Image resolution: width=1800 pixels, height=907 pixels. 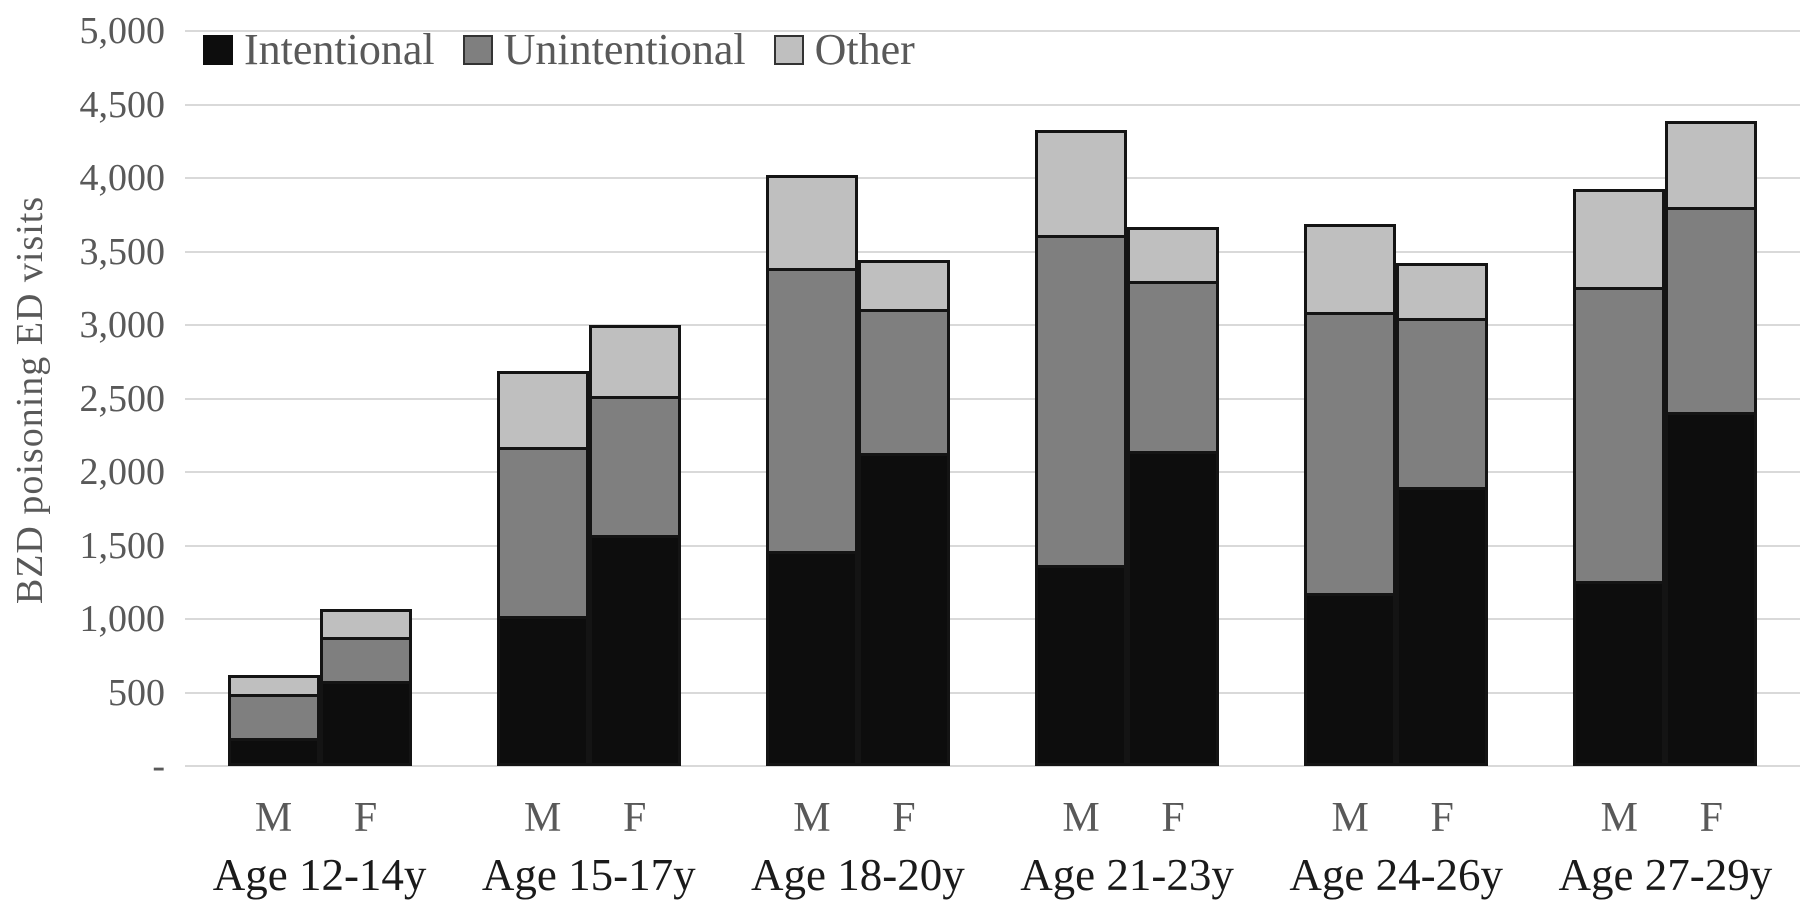 I want to click on y-tick-label-2000: 2,000, so click(x=122, y=472).